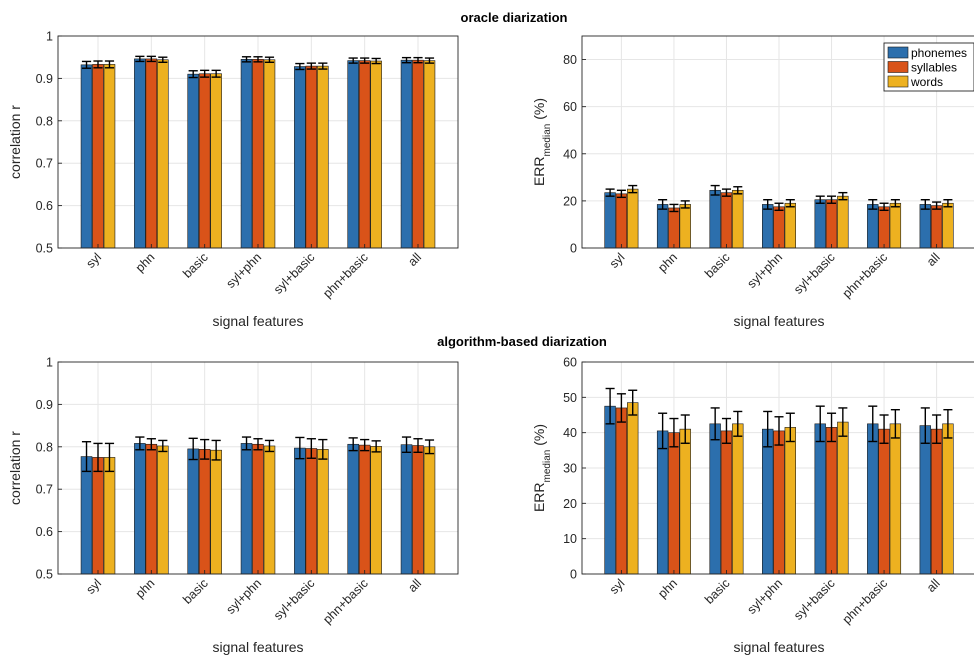 The image size is (974, 655). I want to click on legend-label-words: words, so click(926, 82).